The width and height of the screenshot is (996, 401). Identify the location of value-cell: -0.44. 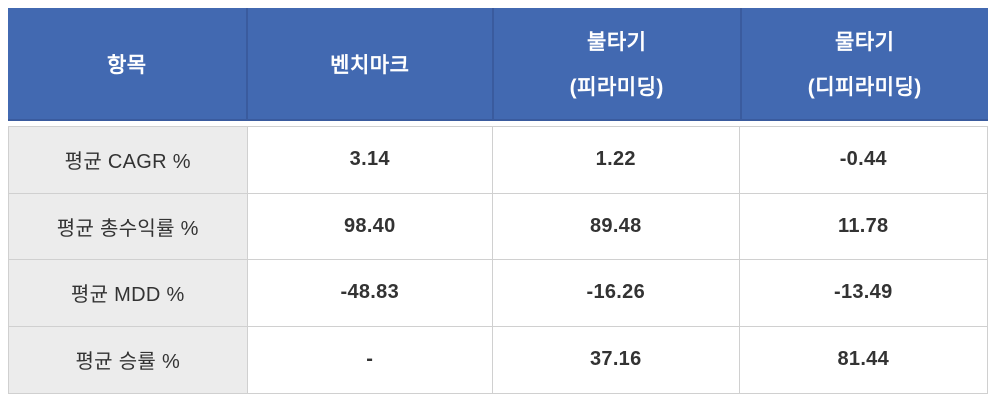
(863, 160).